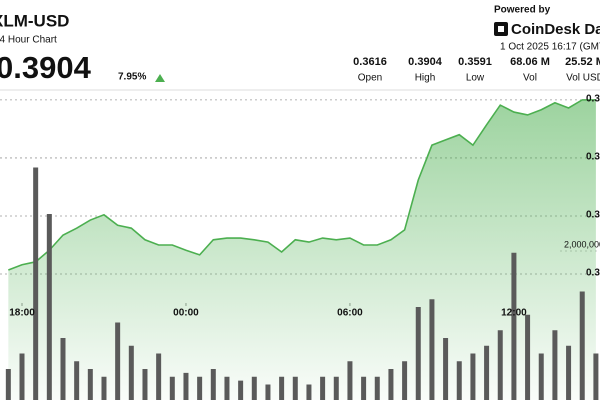  What do you see at coordinates (593, 157) in the screenshot?
I see `y-tick-label: 0.38` at bounding box center [593, 157].